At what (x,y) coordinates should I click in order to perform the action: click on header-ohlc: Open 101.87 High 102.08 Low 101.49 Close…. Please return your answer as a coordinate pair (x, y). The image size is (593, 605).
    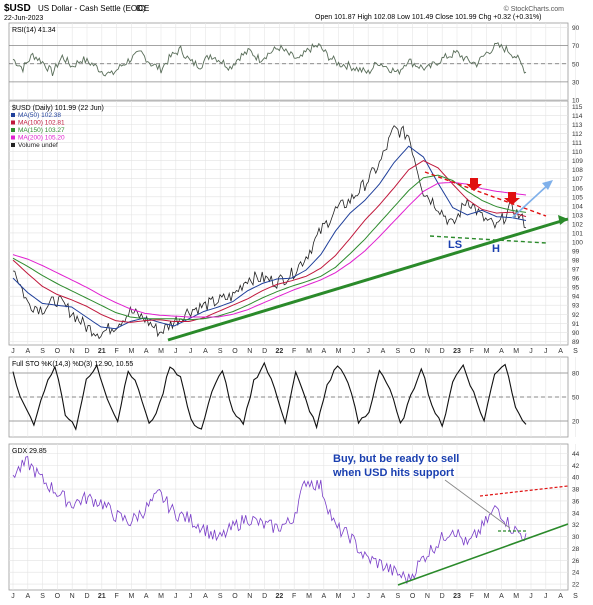
    Looking at the image, I should click on (428, 17).